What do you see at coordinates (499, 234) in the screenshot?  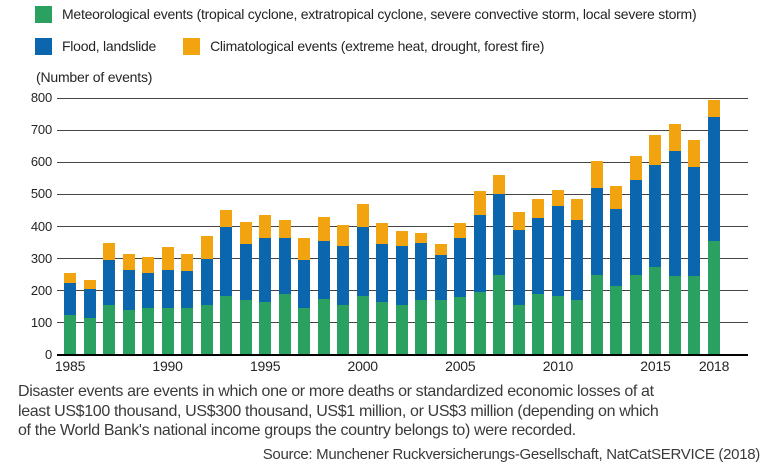 I see `bar-2007-segment-flood` at bounding box center [499, 234].